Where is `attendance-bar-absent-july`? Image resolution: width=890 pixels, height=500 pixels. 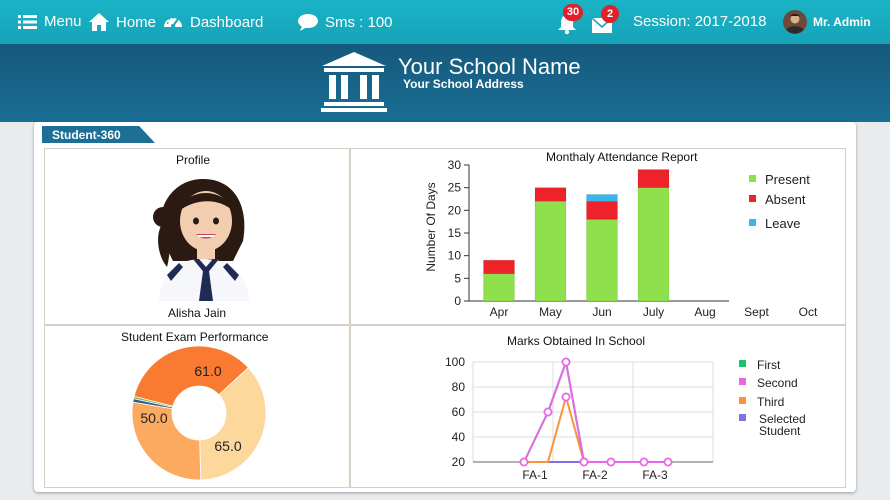
attendance-bar-absent-july is located at coordinates (653, 178).